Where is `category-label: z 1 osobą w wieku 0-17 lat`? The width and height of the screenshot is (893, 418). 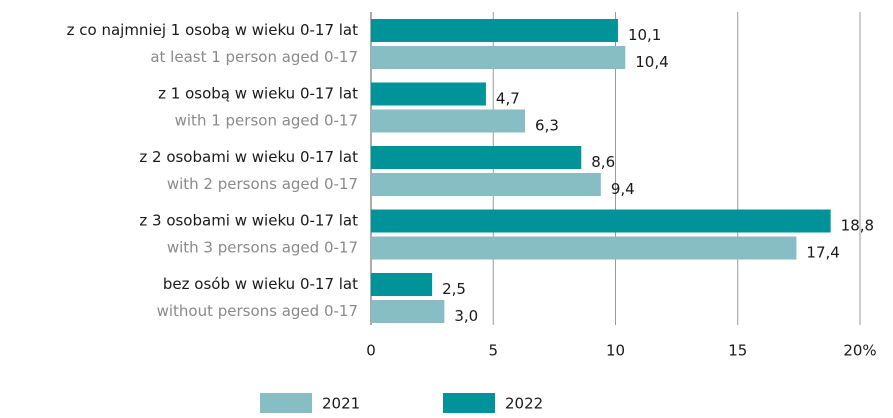 category-label: z 1 osobą w wieku 0-17 lat is located at coordinates (258, 94).